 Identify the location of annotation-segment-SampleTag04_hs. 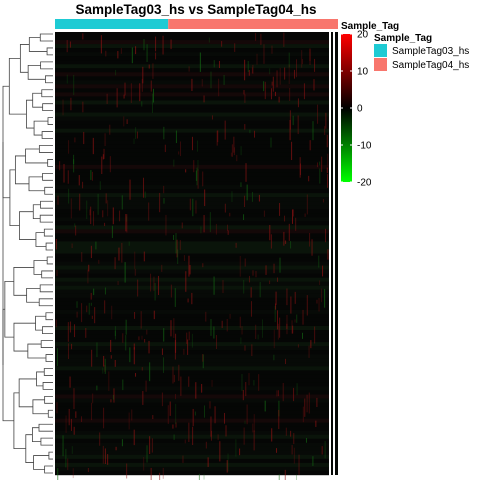
(253, 24).